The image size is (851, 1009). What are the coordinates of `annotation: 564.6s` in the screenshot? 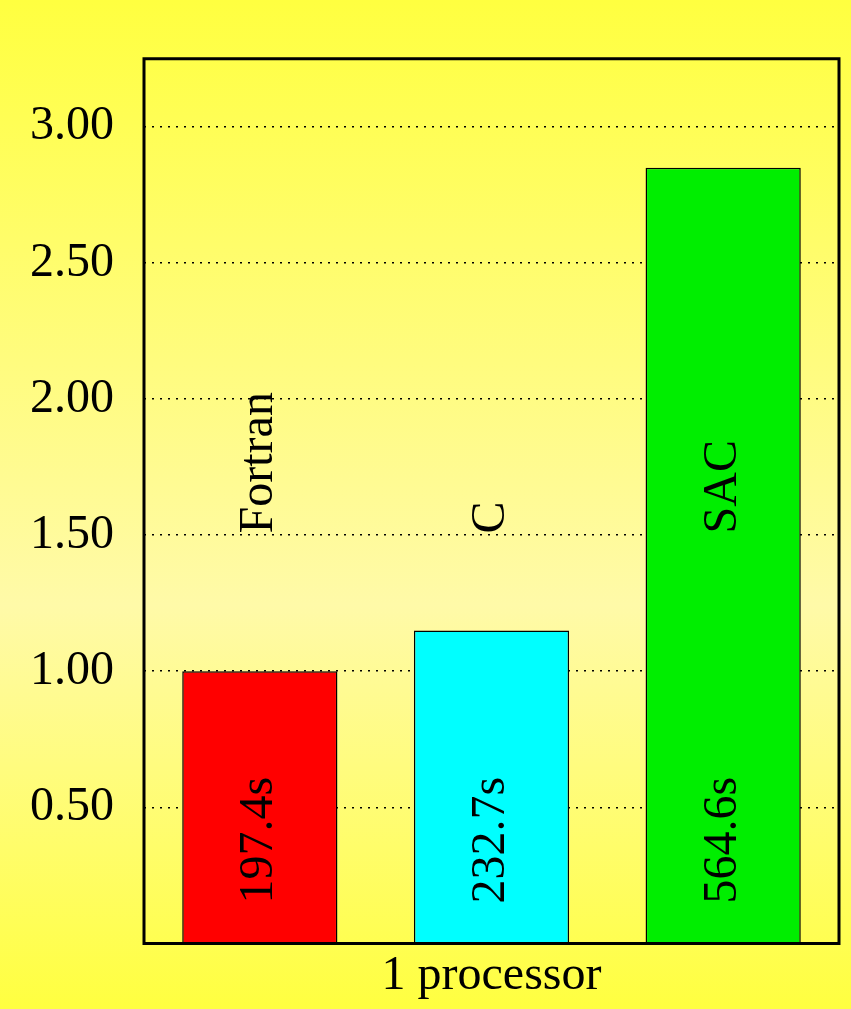 It's located at (719, 840).